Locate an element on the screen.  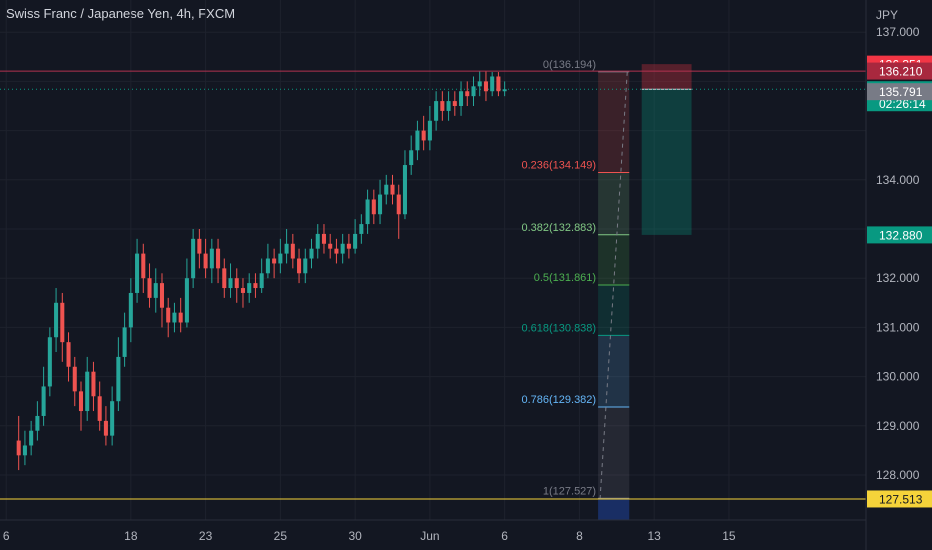
currency-label: JPY is located at coordinates (887, 15).